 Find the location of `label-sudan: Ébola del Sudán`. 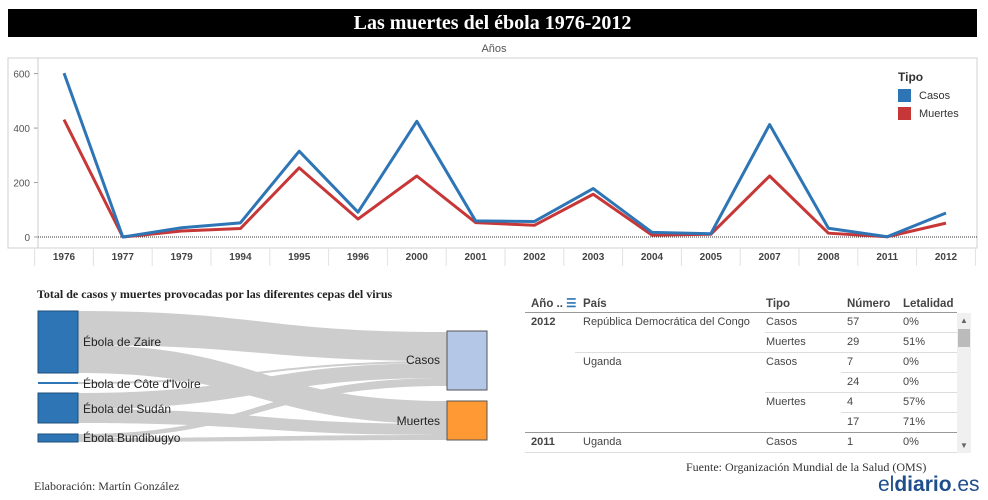

label-sudan: Ébola del Sudán is located at coordinates (127, 408).